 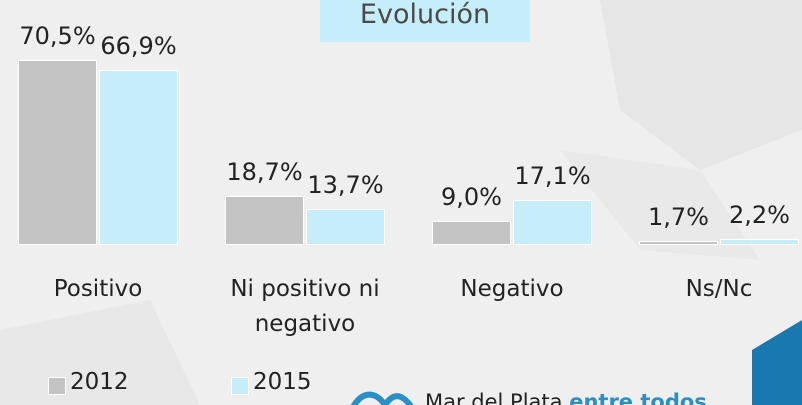 What do you see at coordinates (99, 382) in the screenshot?
I see `legend-label: 2012` at bounding box center [99, 382].